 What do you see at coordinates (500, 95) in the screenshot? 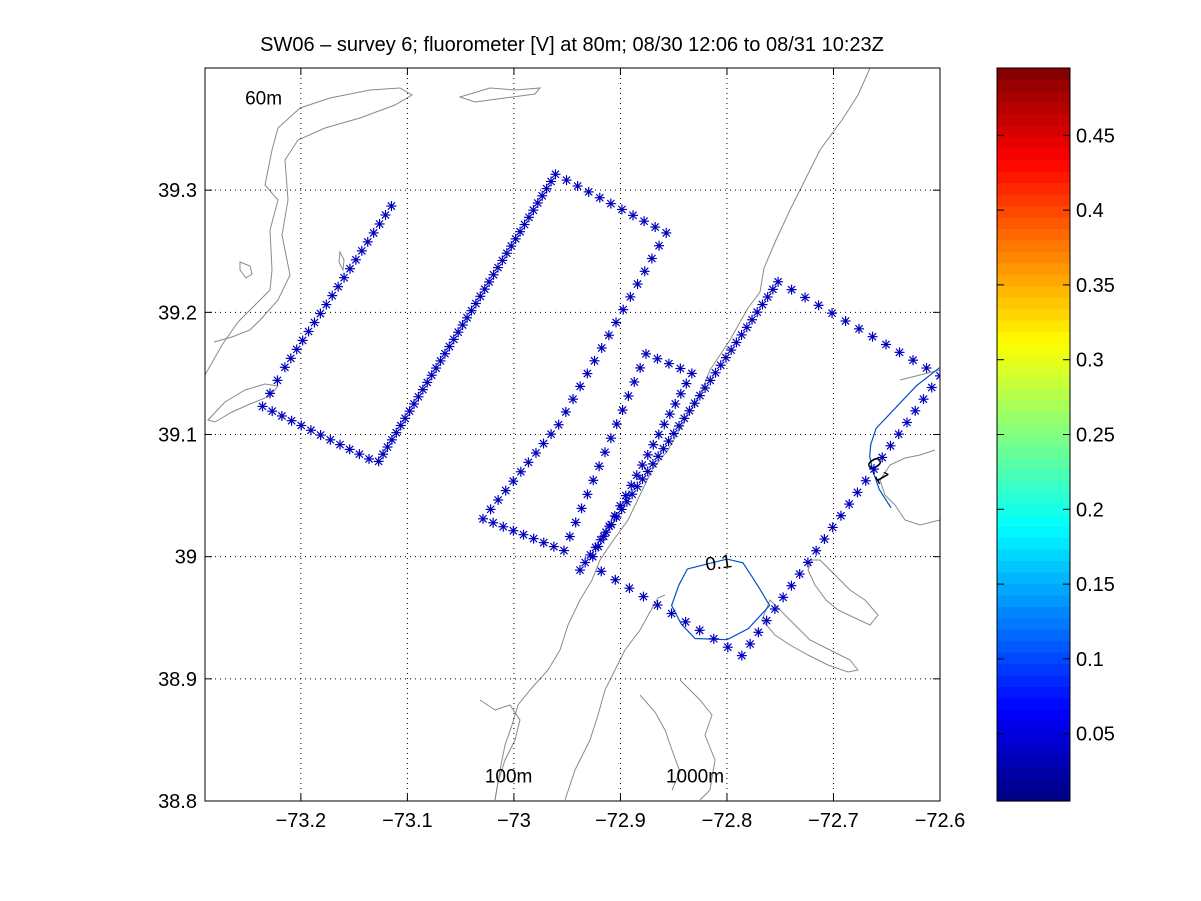
I see `outer-fragment-contour` at bounding box center [500, 95].